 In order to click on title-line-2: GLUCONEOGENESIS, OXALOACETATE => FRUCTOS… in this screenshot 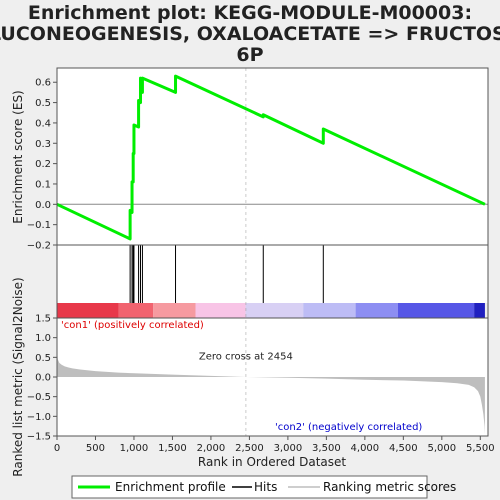, I will do `click(250, 34)`.